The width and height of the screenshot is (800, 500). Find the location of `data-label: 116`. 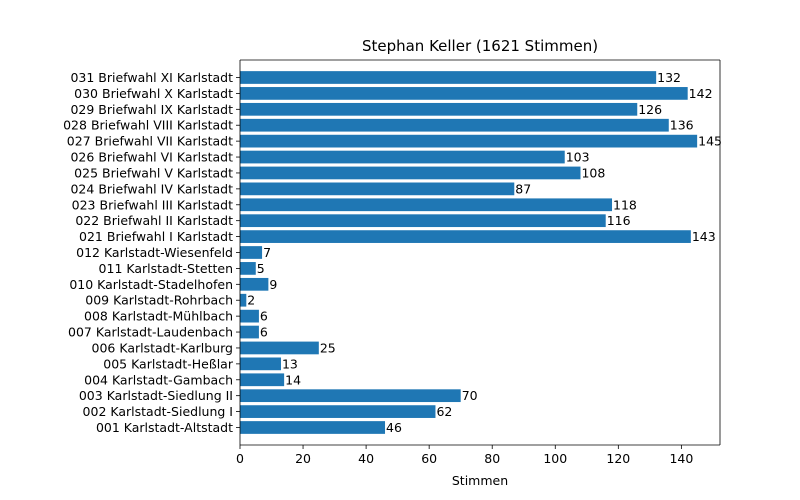

data-label: 116 is located at coordinates (619, 220).